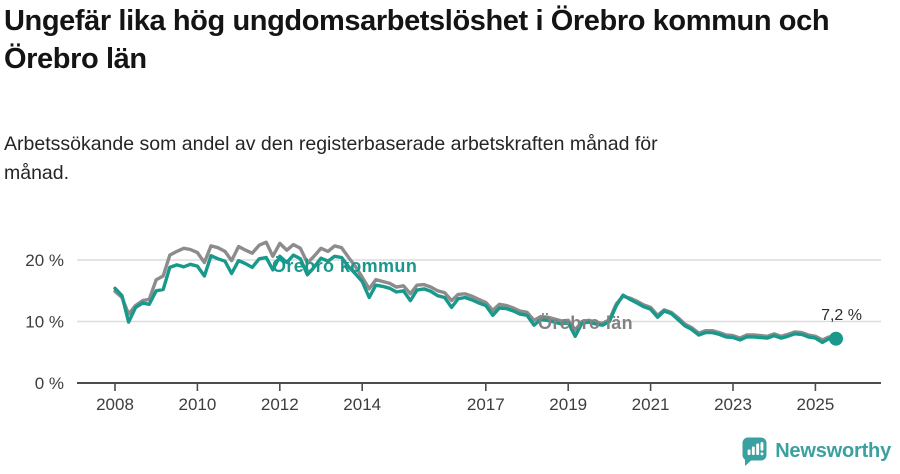  Describe the element at coordinates (49, 383) in the screenshot. I see `y-axis-label-0: 0 %` at that location.